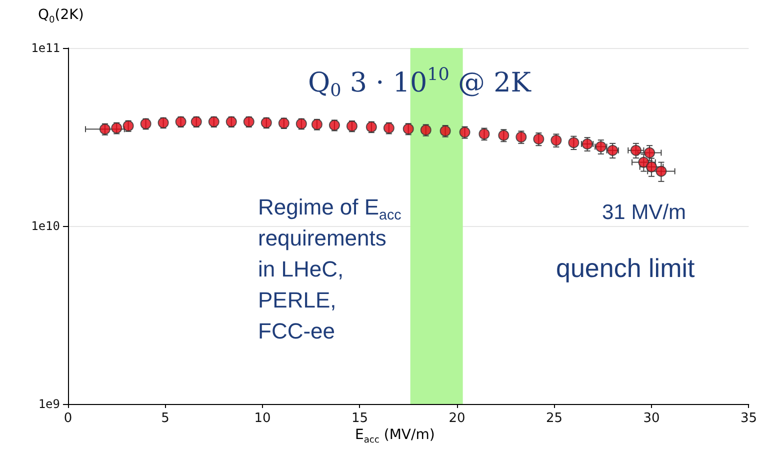 The image size is (760, 458). Describe the element at coordinates (68, 418) in the screenshot. I see `x-tick-label: 0` at that location.